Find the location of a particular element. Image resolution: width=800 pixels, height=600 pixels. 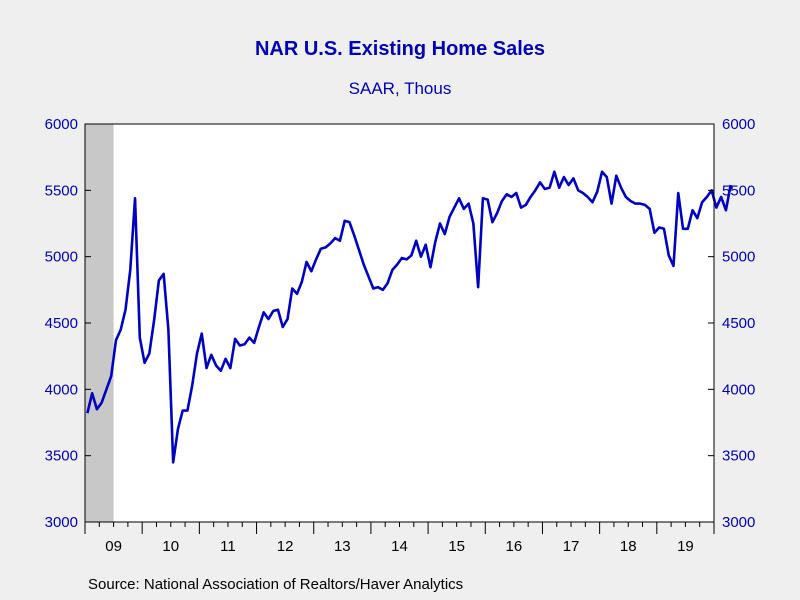

y-tick-label-right: 6000 is located at coordinates (738, 124).